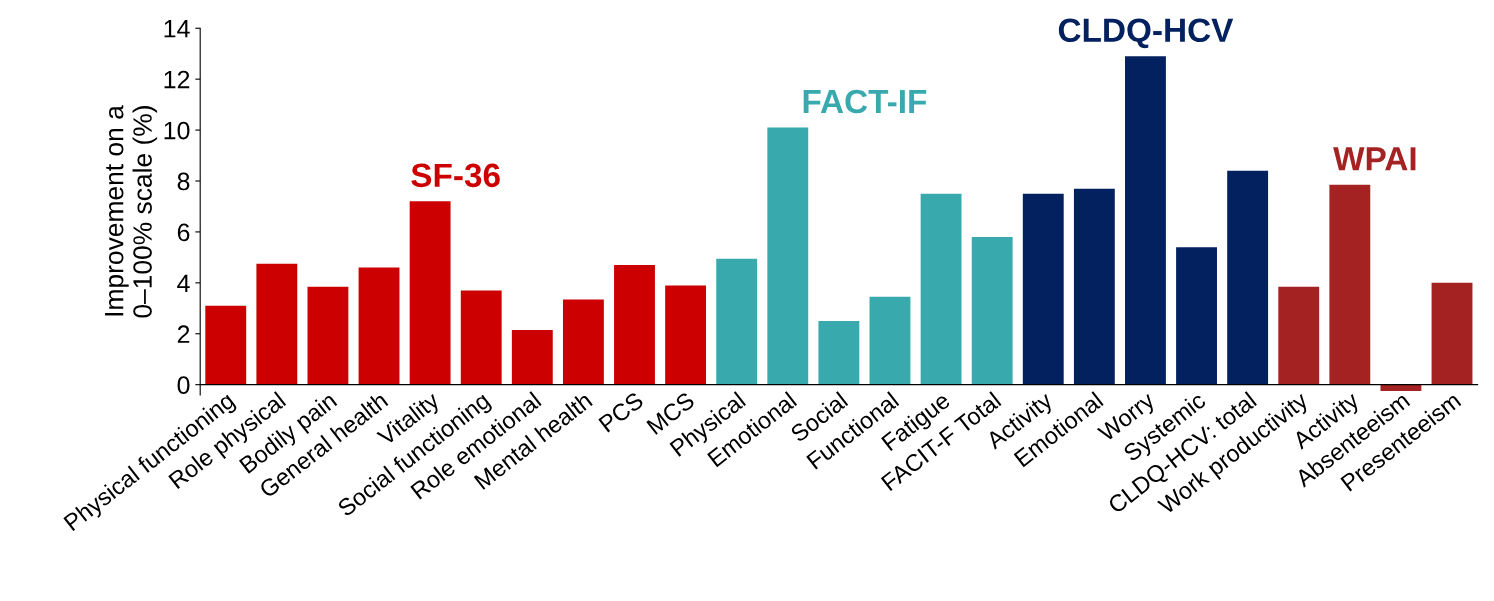 This screenshot has height=601, width=1494. Describe the element at coordinates (1374, 159) in the screenshot. I see `series-label: WPAI` at that location.